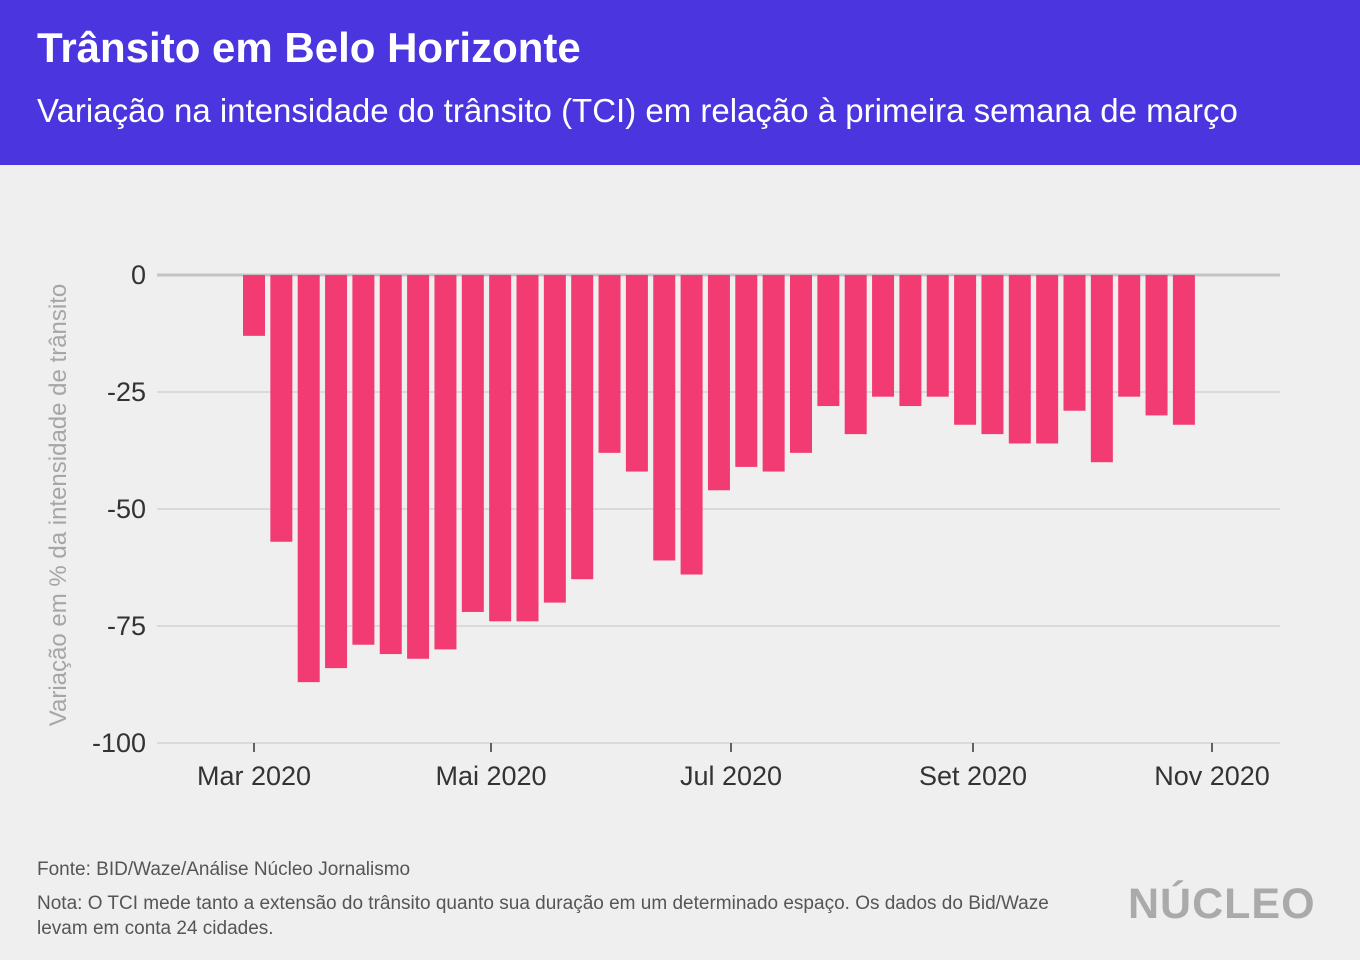 The height and width of the screenshot is (960, 1360). I want to click on x-tick-label: Mai 2020, so click(490, 776).